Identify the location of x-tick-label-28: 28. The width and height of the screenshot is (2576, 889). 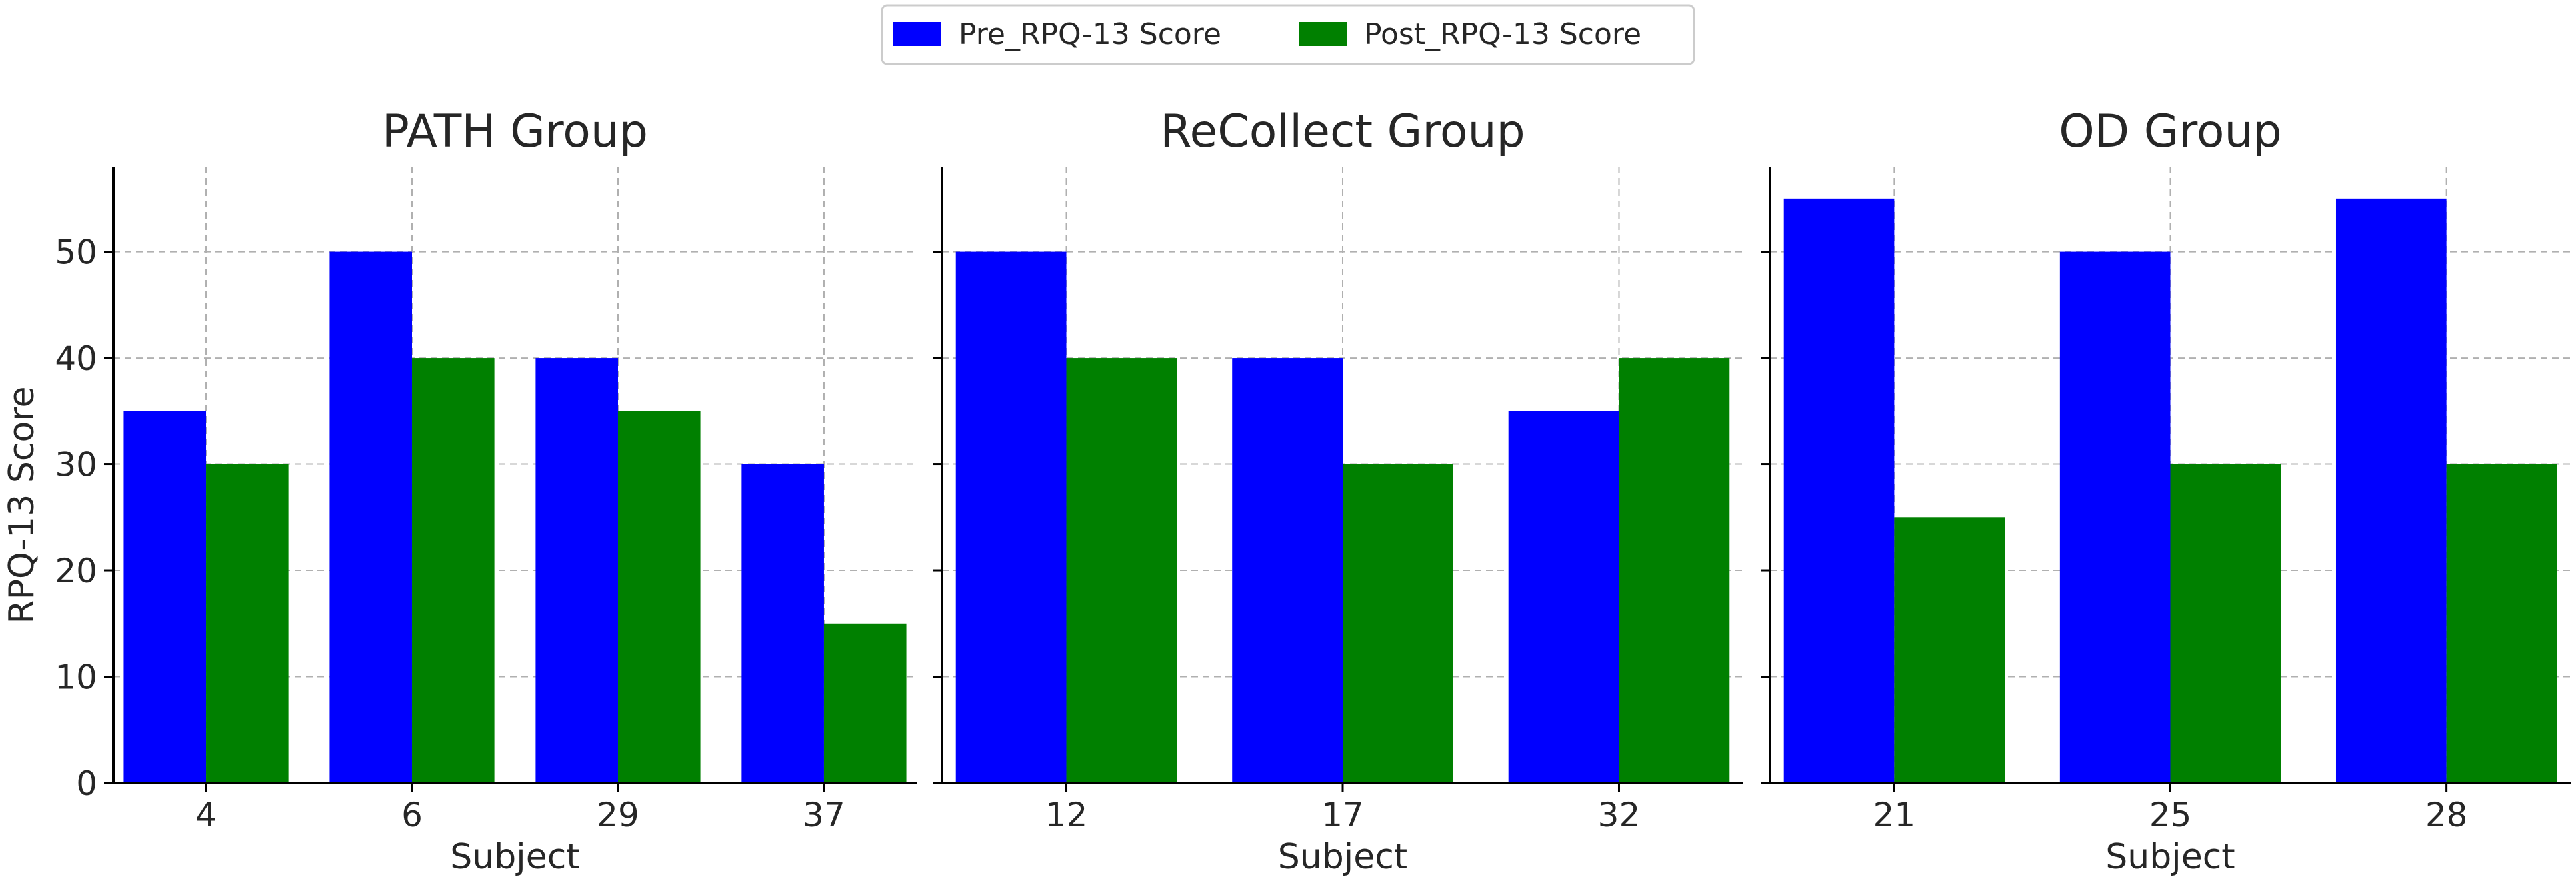
(2446, 815).